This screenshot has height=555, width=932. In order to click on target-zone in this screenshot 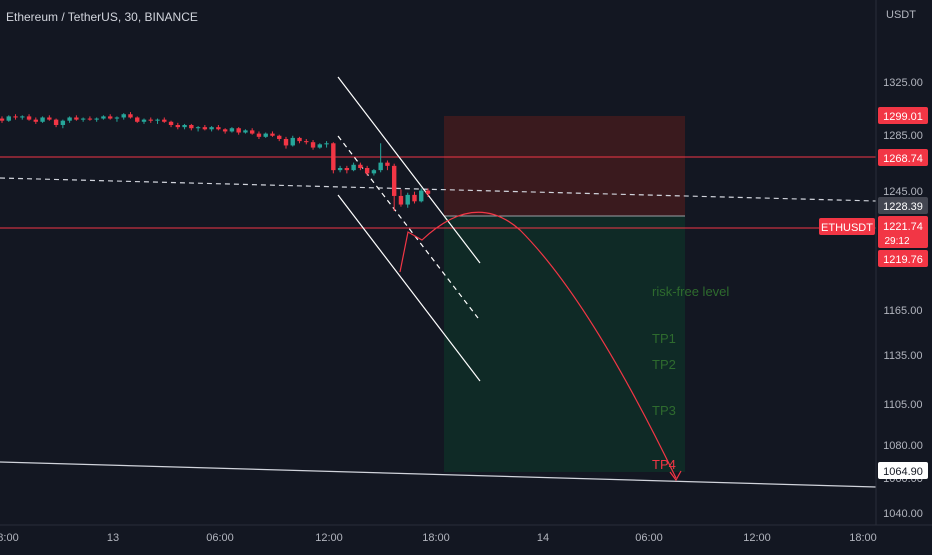, I will do `click(564, 344)`.